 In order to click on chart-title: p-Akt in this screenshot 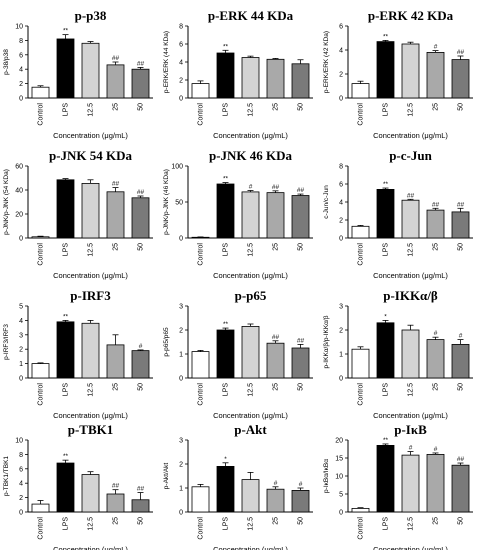, I will do `click(250, 429)`.